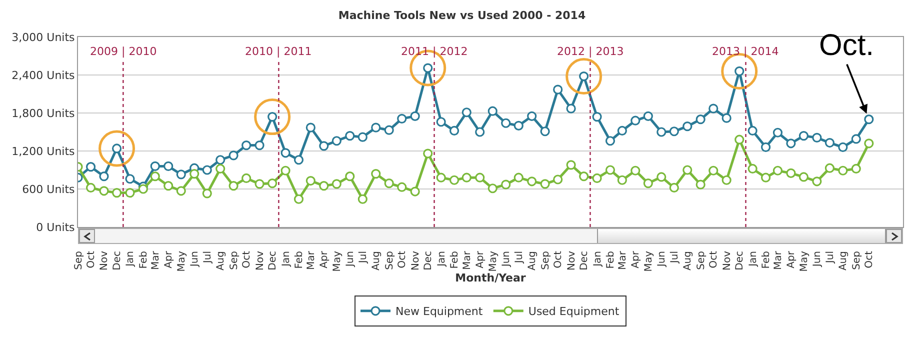 The width and height of the screenshot is (924, 338). What do you see at coordinates (44, 75) in the screenshot?
I see `y-tick-label: 2,400 Units` at bounding box center [44, 75].